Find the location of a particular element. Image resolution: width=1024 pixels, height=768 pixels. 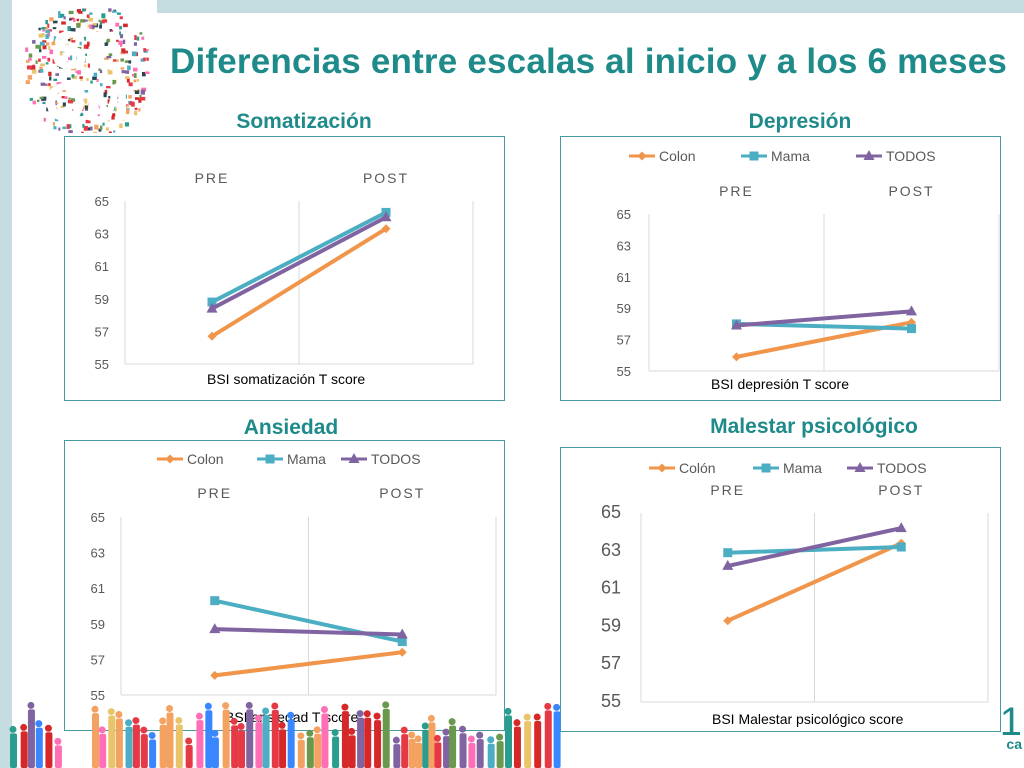

x-axis-title: BSI somatización T score is located at coordinates (286, 379).